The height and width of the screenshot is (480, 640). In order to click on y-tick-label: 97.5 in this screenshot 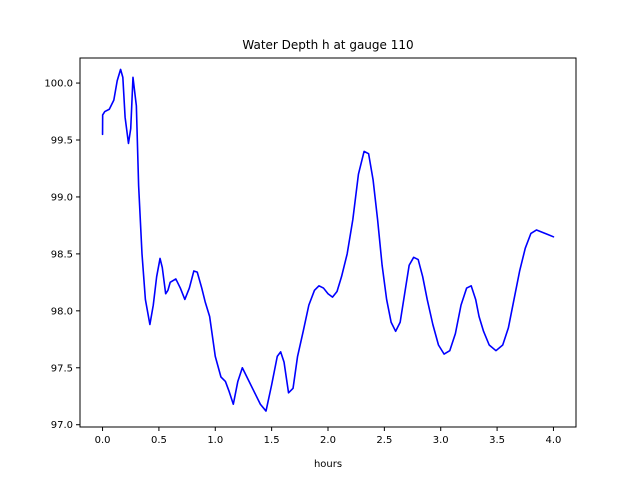, I will do `click(62, 368)`.